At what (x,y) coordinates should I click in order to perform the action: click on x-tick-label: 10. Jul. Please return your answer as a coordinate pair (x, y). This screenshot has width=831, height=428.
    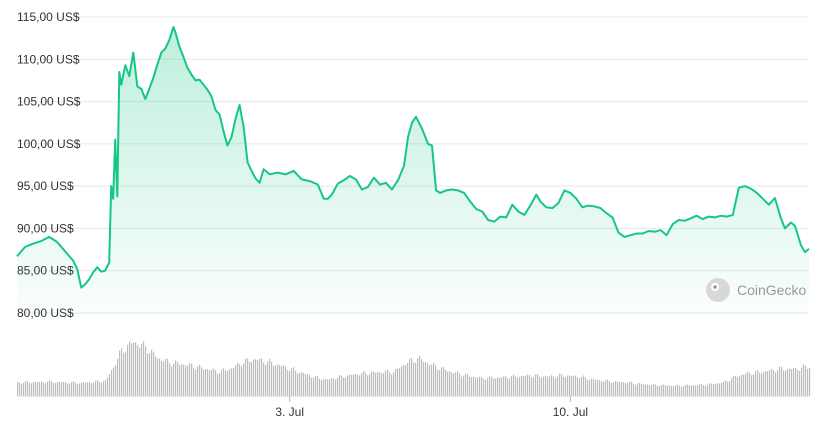
    Looking at the image, I should click on (570, 412).